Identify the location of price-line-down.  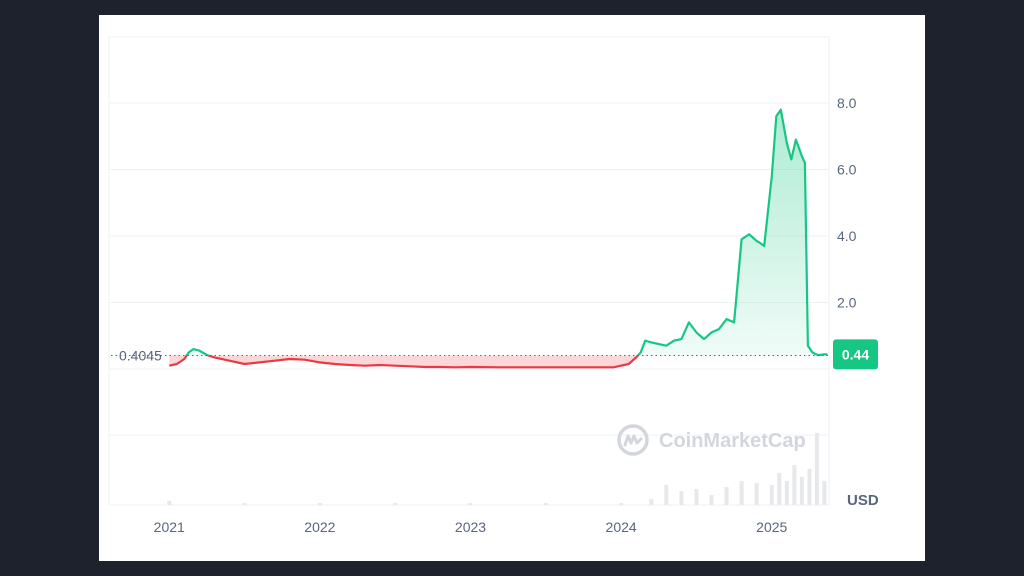
(497, 362).